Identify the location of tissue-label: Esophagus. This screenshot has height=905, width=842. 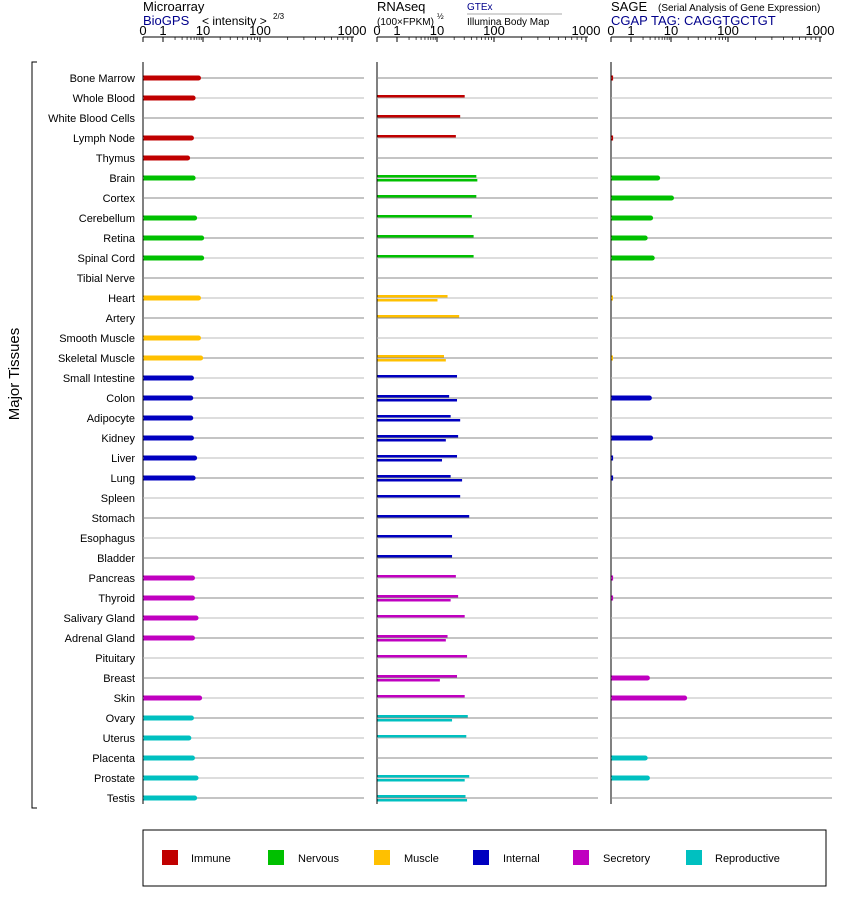
(108, 539).